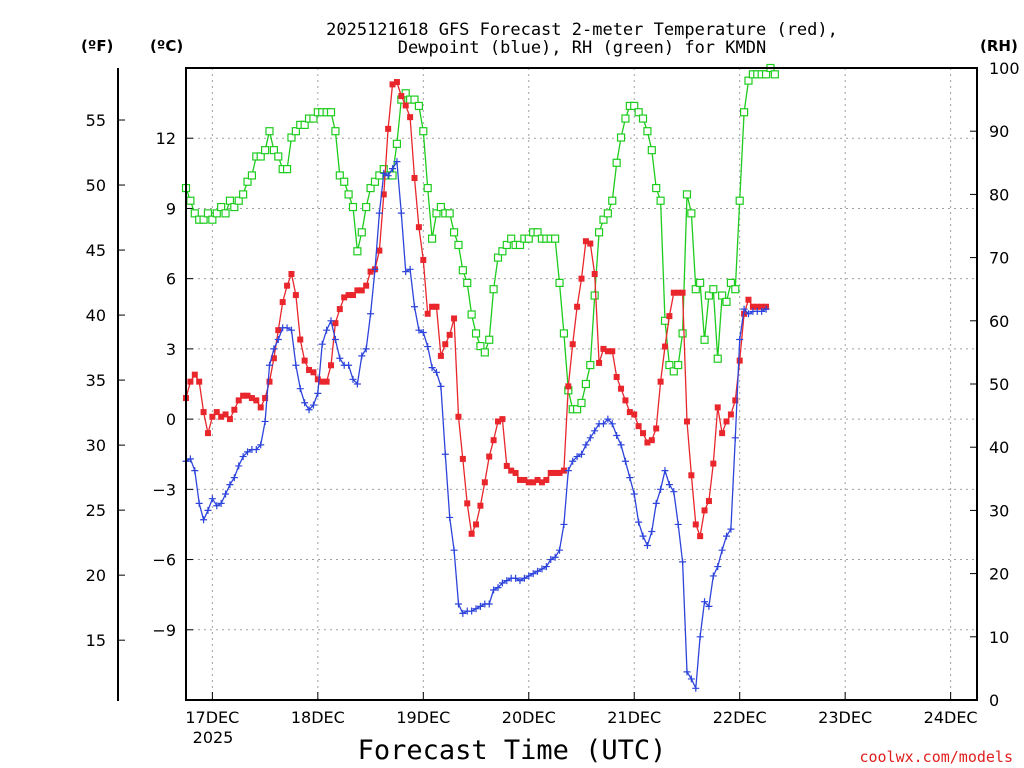  Describe the element at coordinates (936, 757) in the screenshot. I see `credit-label: coolwx.com/models` at that location.